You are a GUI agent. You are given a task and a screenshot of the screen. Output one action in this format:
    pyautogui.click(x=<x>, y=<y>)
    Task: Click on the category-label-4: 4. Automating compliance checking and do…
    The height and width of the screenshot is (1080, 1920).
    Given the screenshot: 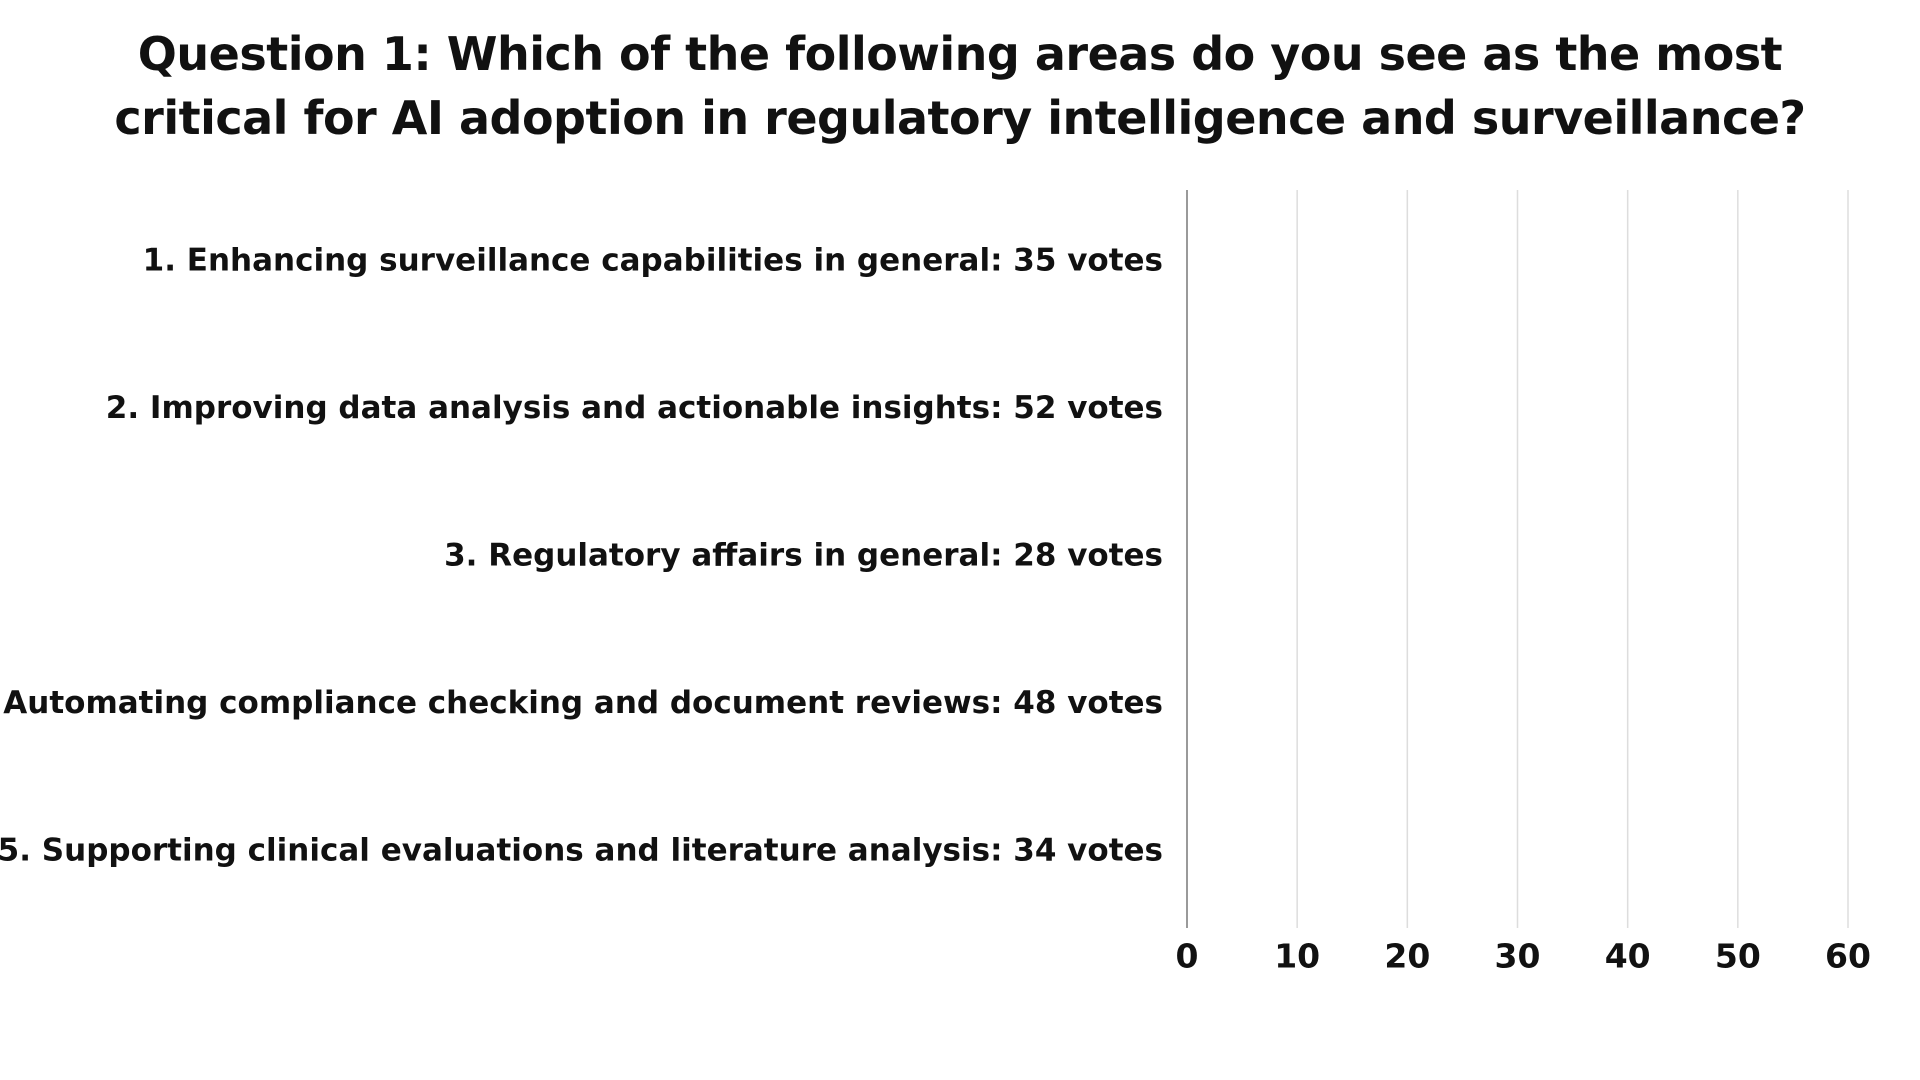 What is the action you would take?
    pyautogui.click(x=581, y=703)
    